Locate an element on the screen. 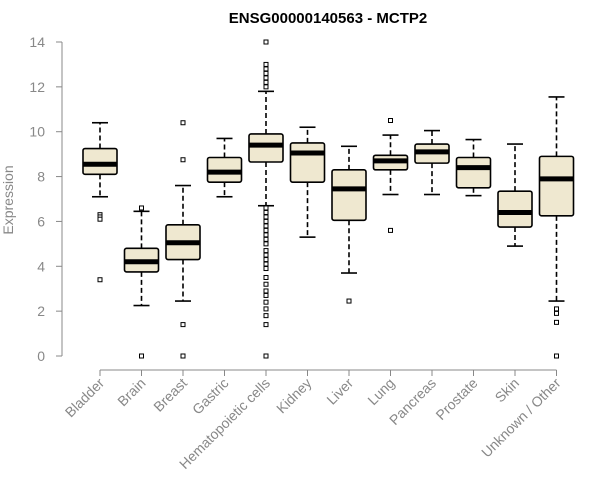 This screenshot has width=600, height=500. y-tick-label: 10 is located at coordinates (37, 132).